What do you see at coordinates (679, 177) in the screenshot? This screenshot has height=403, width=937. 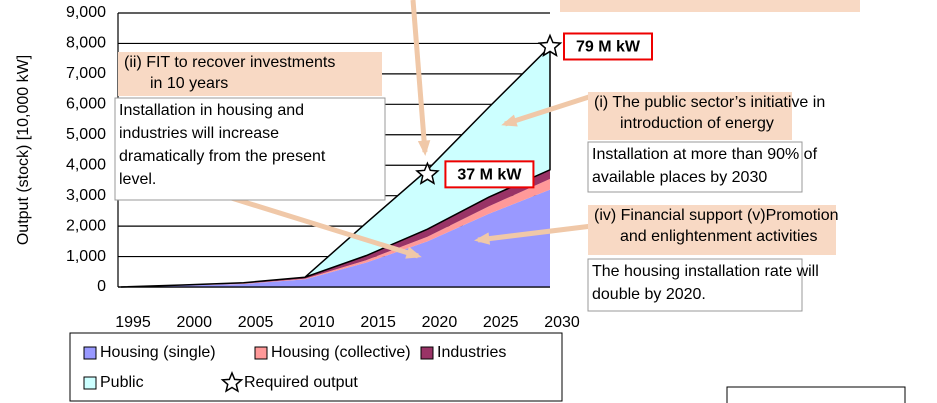 I see `annotation-body: available places by 2030` at bounding box center [679, 177].